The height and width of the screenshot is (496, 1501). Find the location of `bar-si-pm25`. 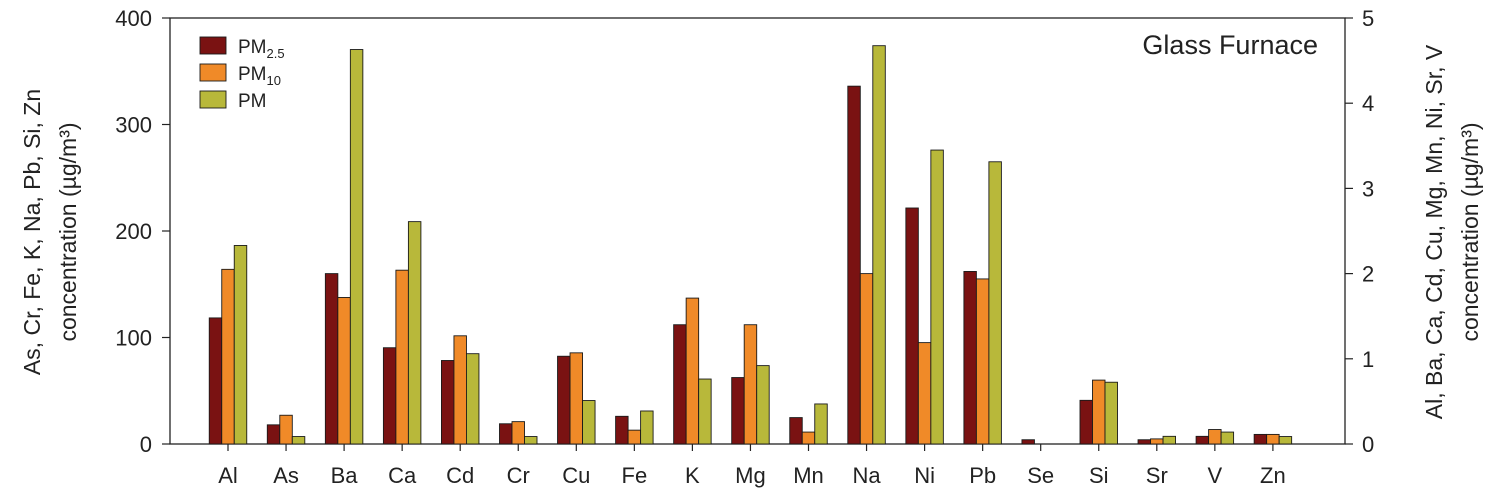

bar-si-pm25 is located at coordinates (1086, 422).